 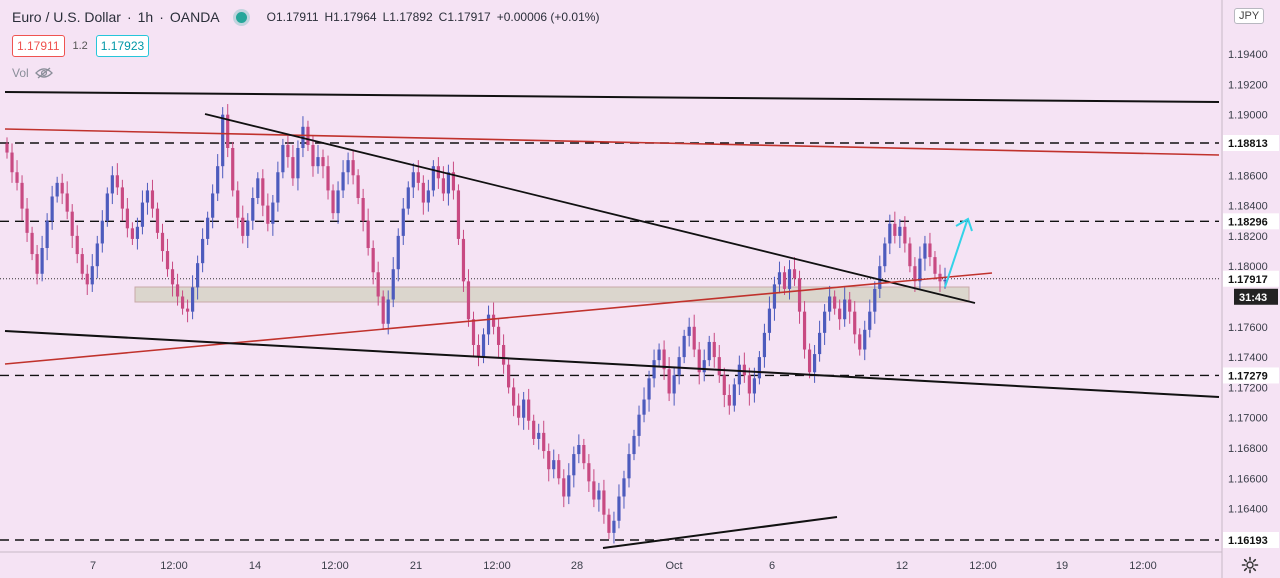 What do you see at coordinates (1248, 280) in the screenshot?
I see `current-price-label: 1.17917` at bounding box center [1248, 280].